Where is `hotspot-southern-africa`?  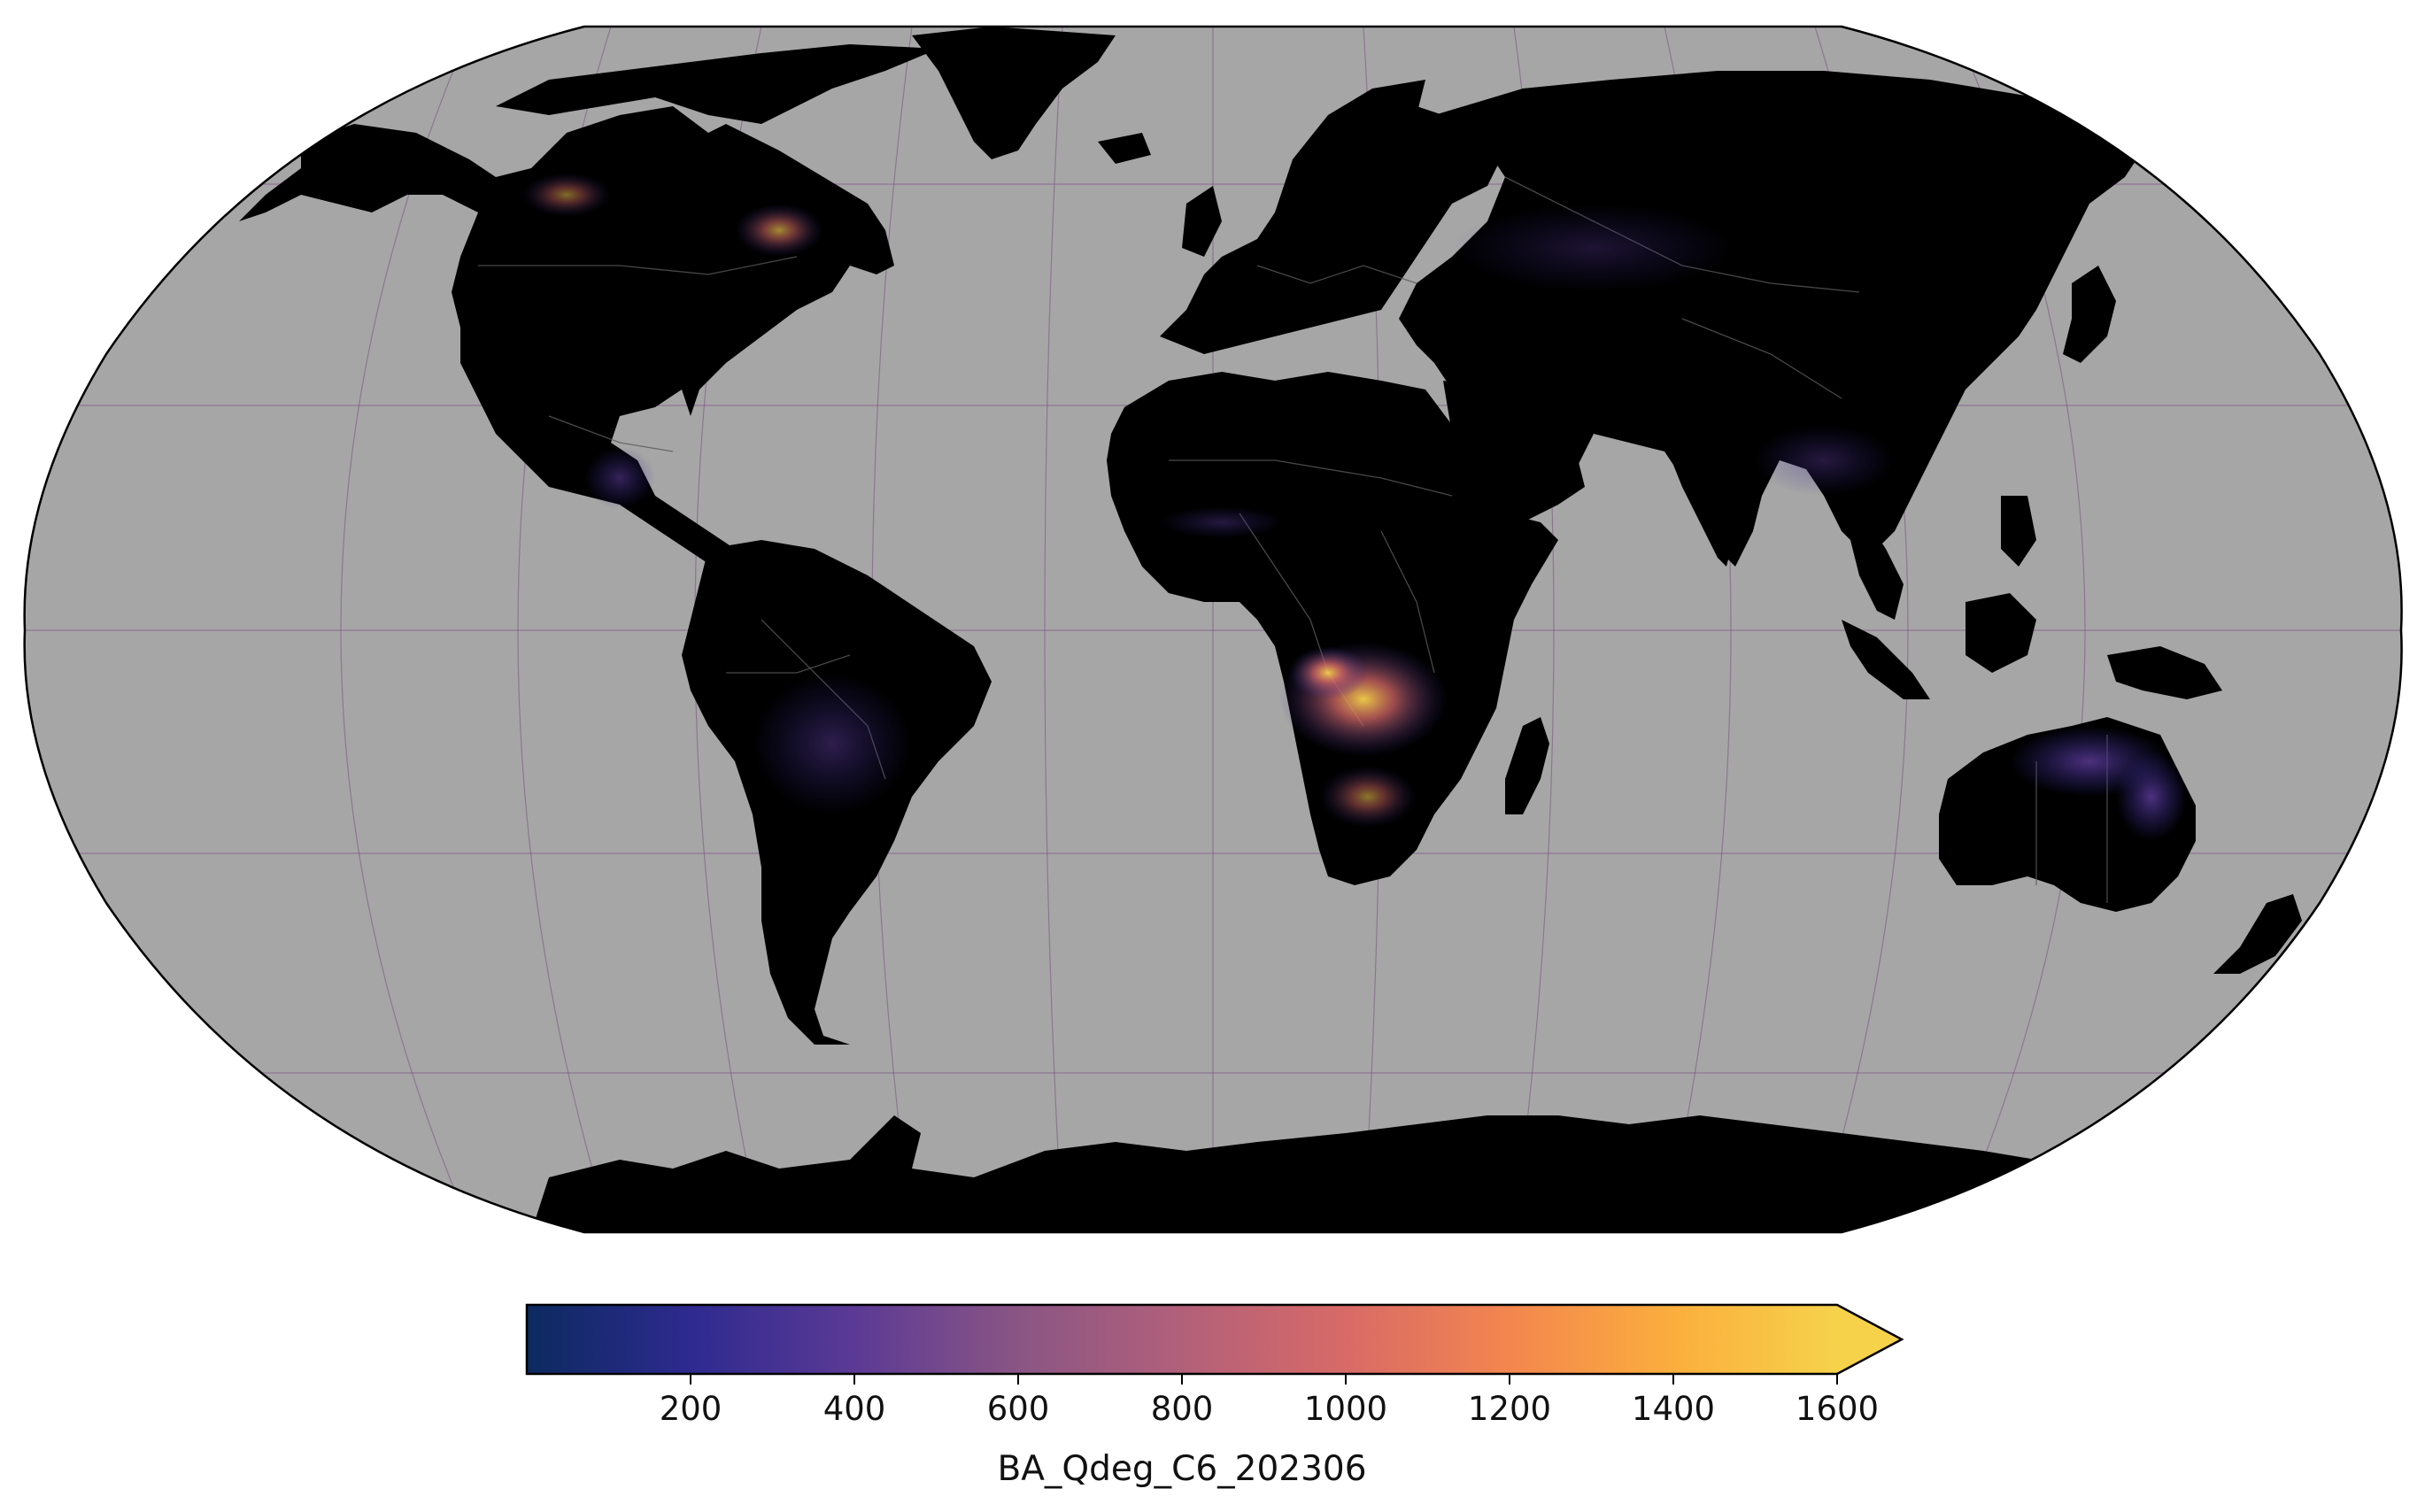
hotspot-southern-africa is located at coordinates (1368, 797).